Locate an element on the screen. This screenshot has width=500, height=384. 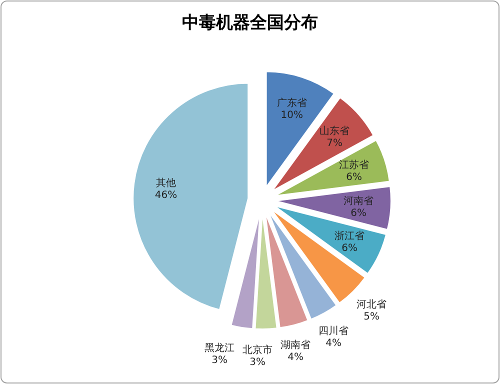
slice-label: 河北省 is located at coordinates (371, 304).